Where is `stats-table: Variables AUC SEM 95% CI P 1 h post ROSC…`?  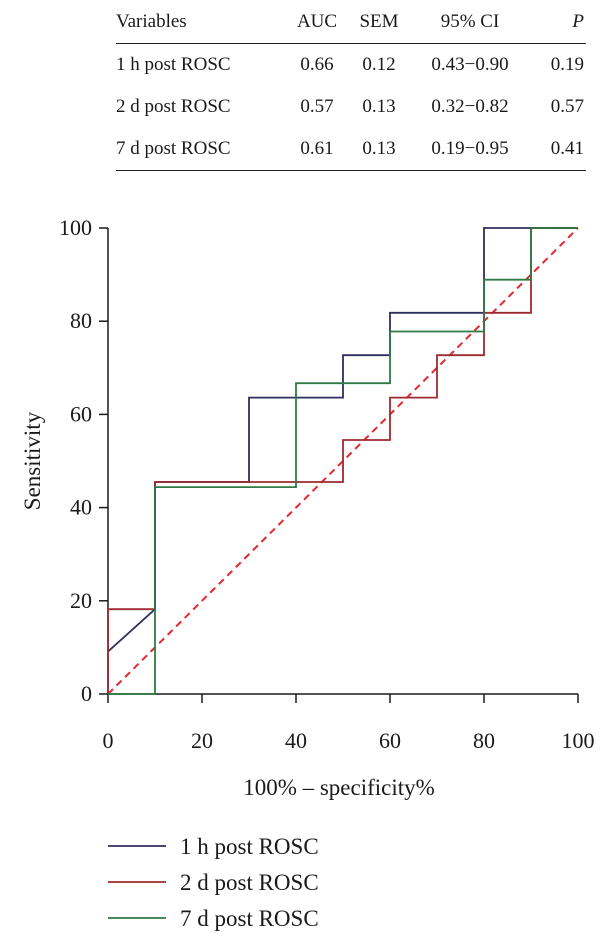 stats-table: Variables AUC SEM 95% CI P 1 h post ROSC… is located at coordinates (351, 85).